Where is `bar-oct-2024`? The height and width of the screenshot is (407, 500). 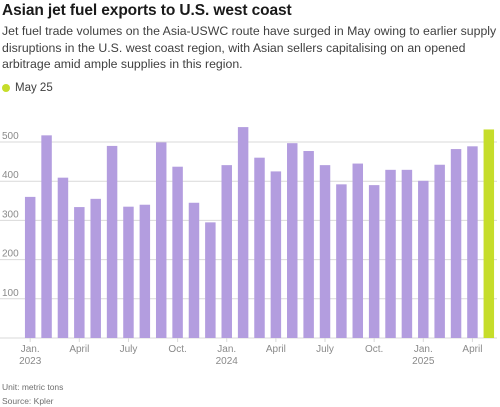
bar-oct-2024 is located at coordinates (374, 261).